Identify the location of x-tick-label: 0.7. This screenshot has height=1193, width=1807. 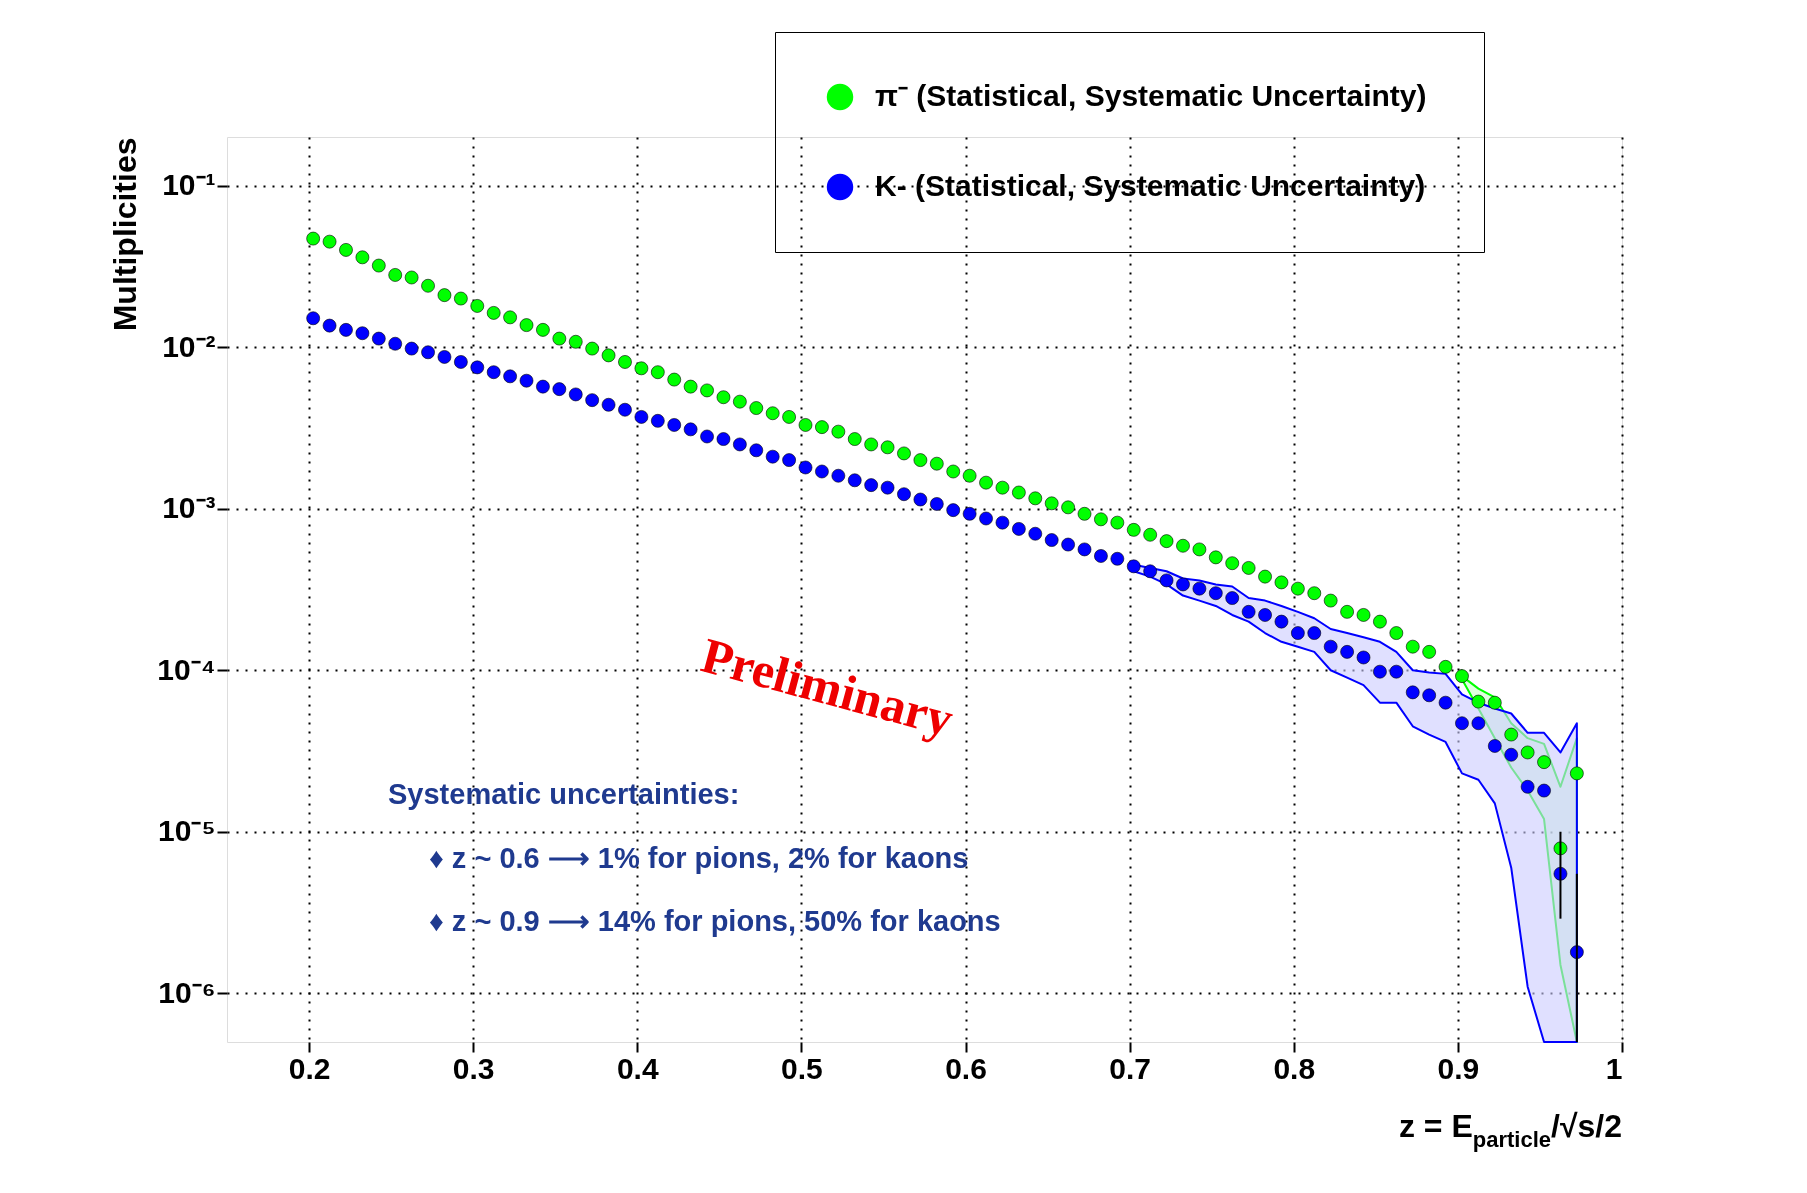
(1130, 1068).